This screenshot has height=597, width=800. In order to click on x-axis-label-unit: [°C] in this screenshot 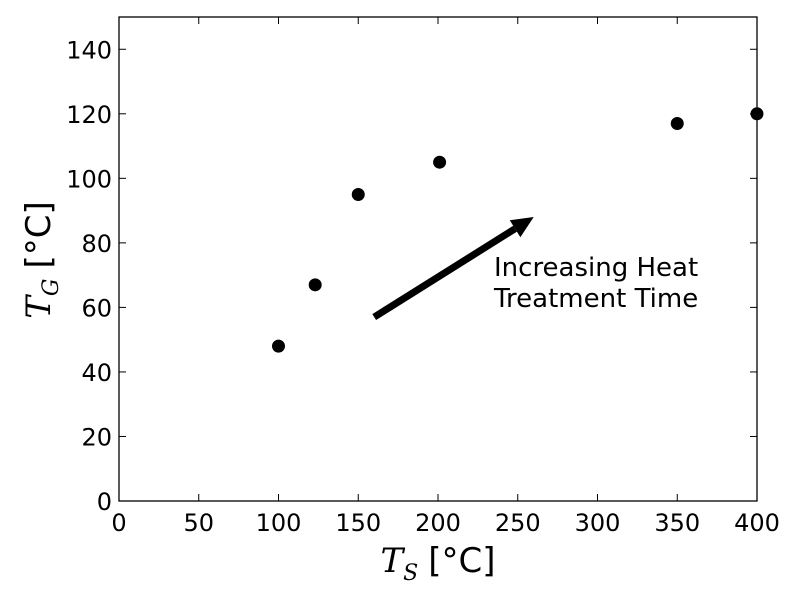, I will do `click(461, 561)`.